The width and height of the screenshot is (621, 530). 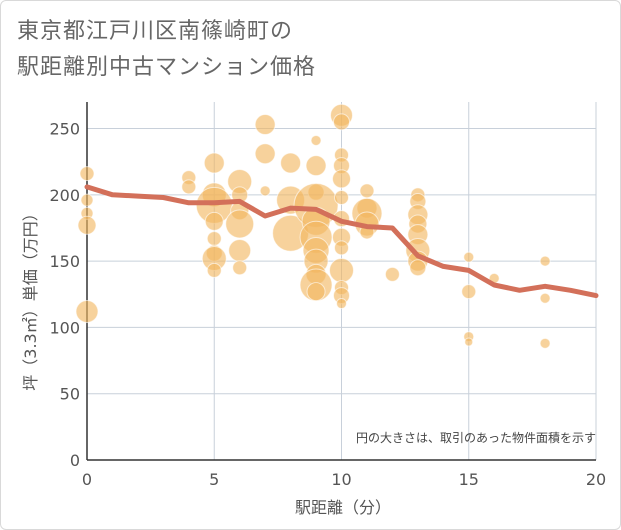 What do you see at coordinates (476, 437) in the screenshot?
I see `note-text: 円の大きさは、取引のあった物件面積を示す` at bounding box center [476, 437].